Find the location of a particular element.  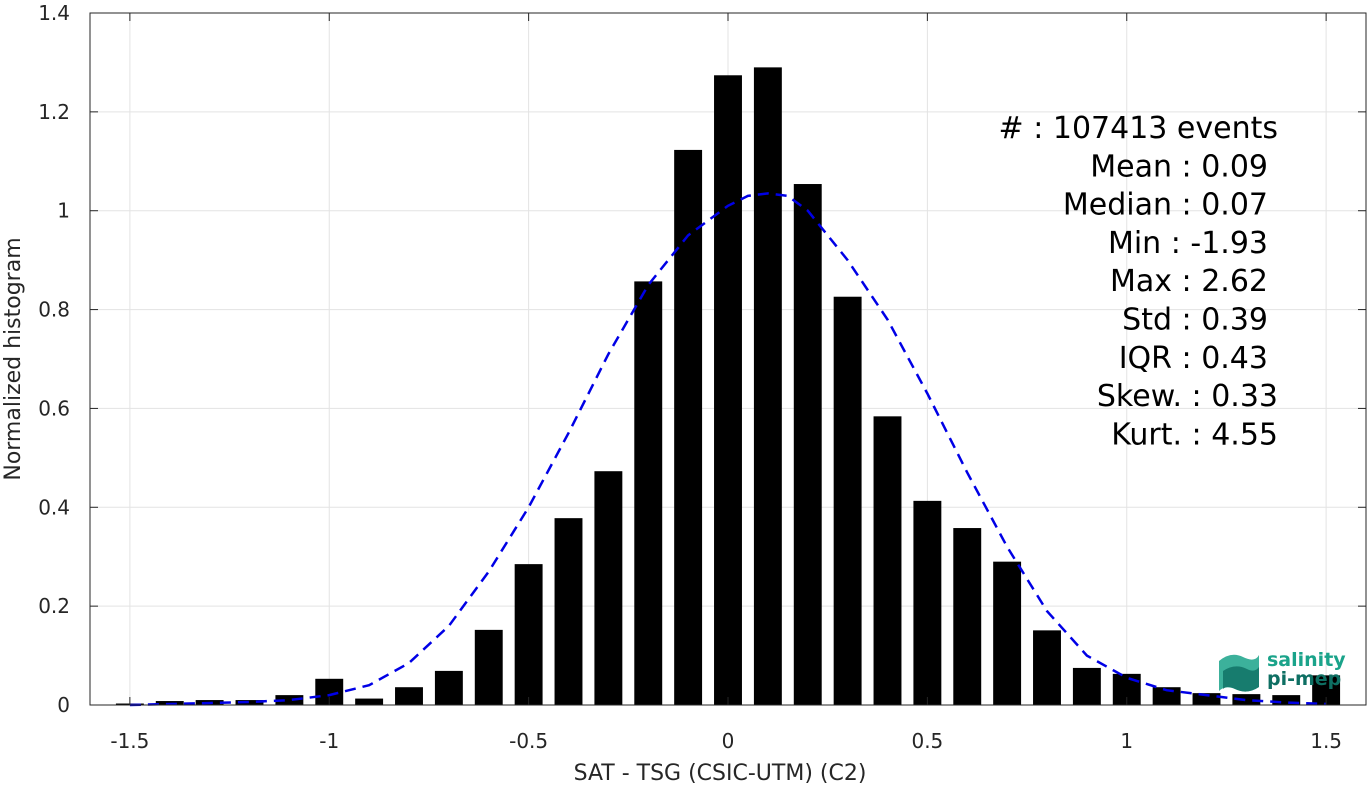

y-tick-label: 0.4 is located at coordinates (54, 507).